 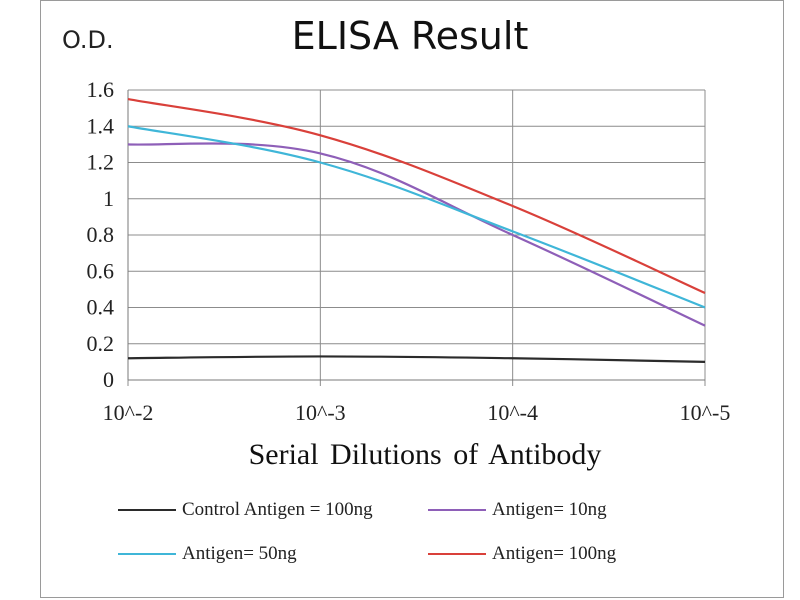 I want to click on chart-title: ELISA Result, so click(x=410, y=36).